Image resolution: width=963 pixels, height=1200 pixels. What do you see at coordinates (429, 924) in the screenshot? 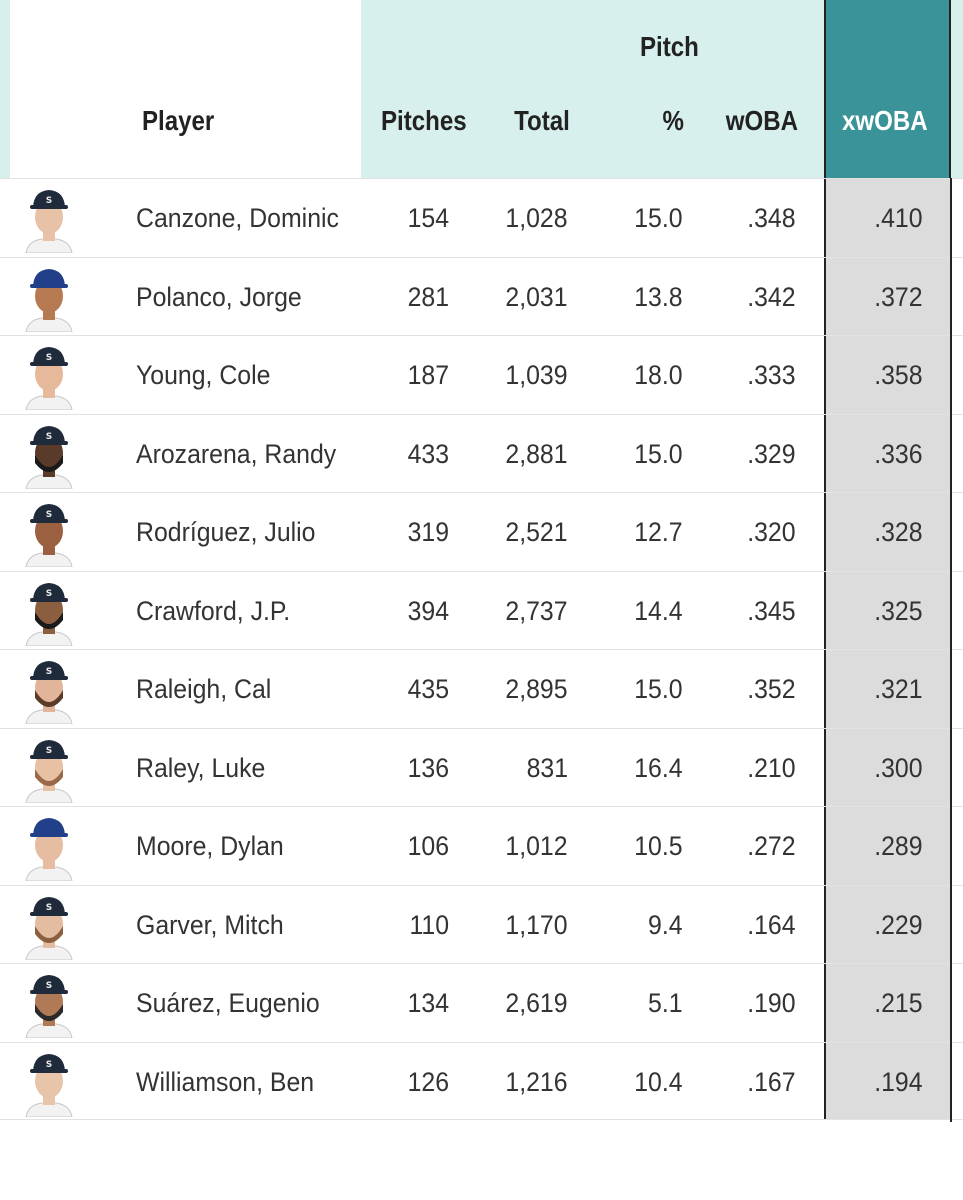
I see `pitches-value: 110` at bounding box center [429, 924].